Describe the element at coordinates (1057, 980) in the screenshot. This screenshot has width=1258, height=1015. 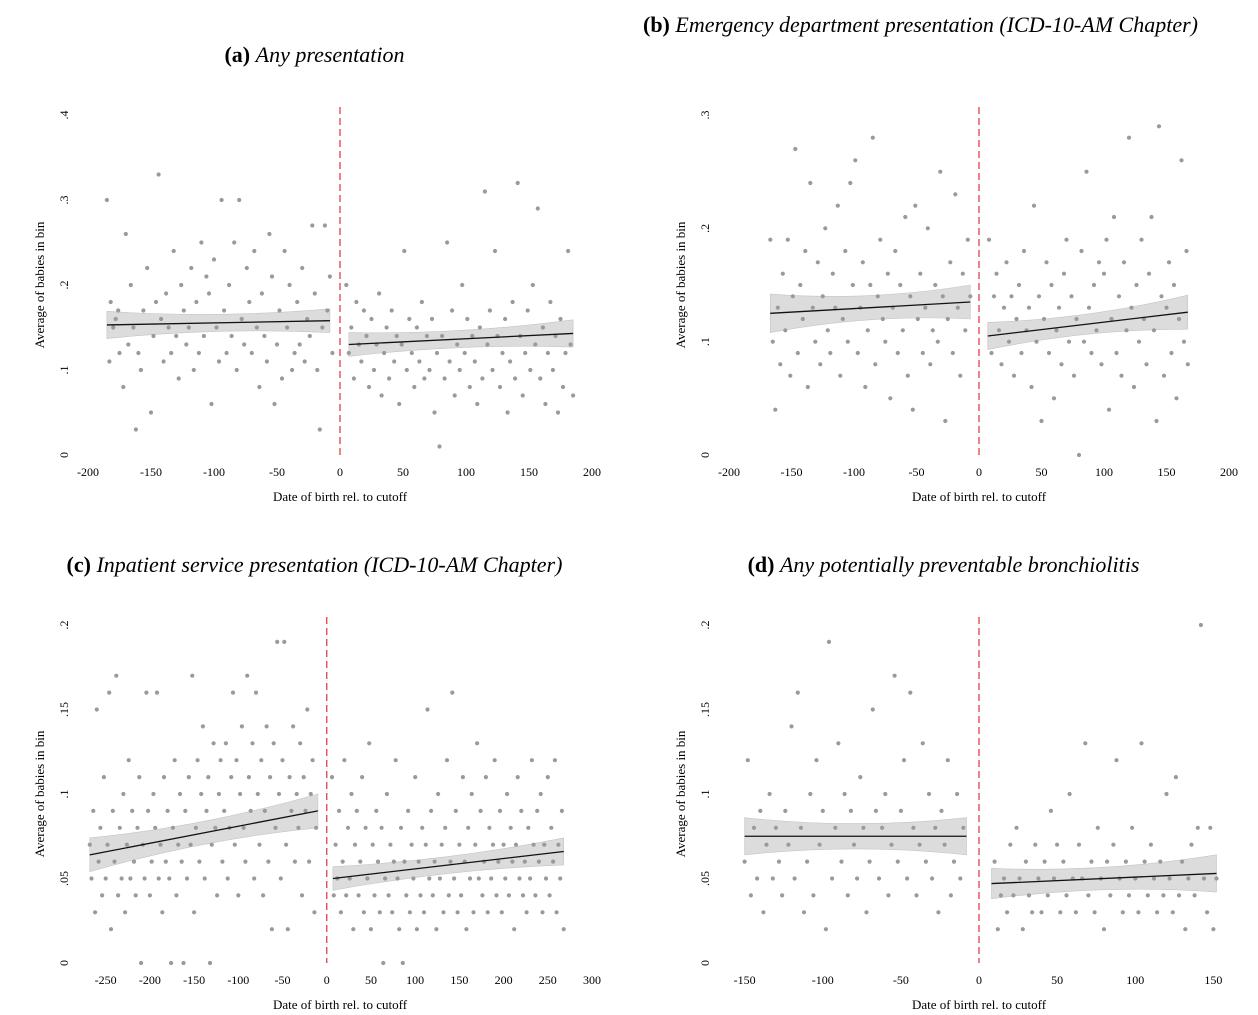
I see `x-tick-label: 50` at that location.